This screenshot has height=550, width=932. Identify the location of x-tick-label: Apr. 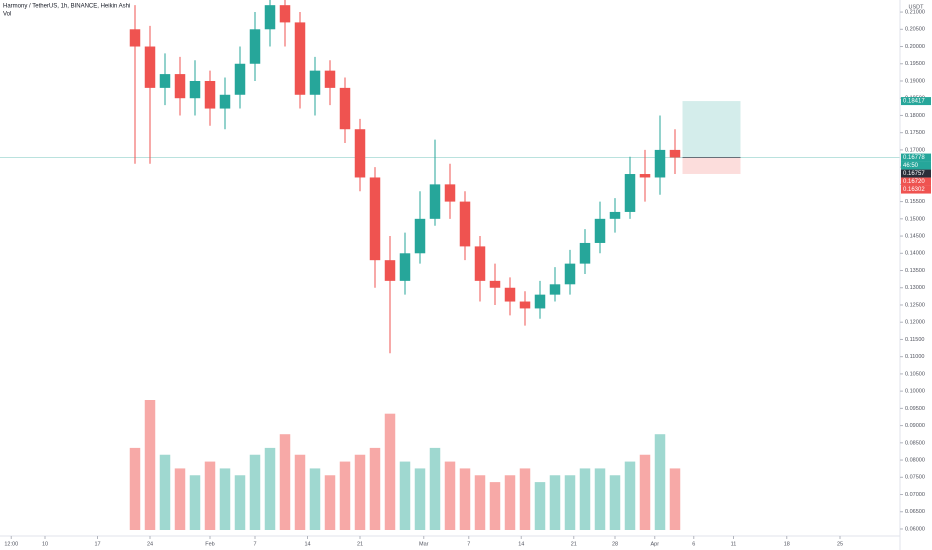
(654, 544).